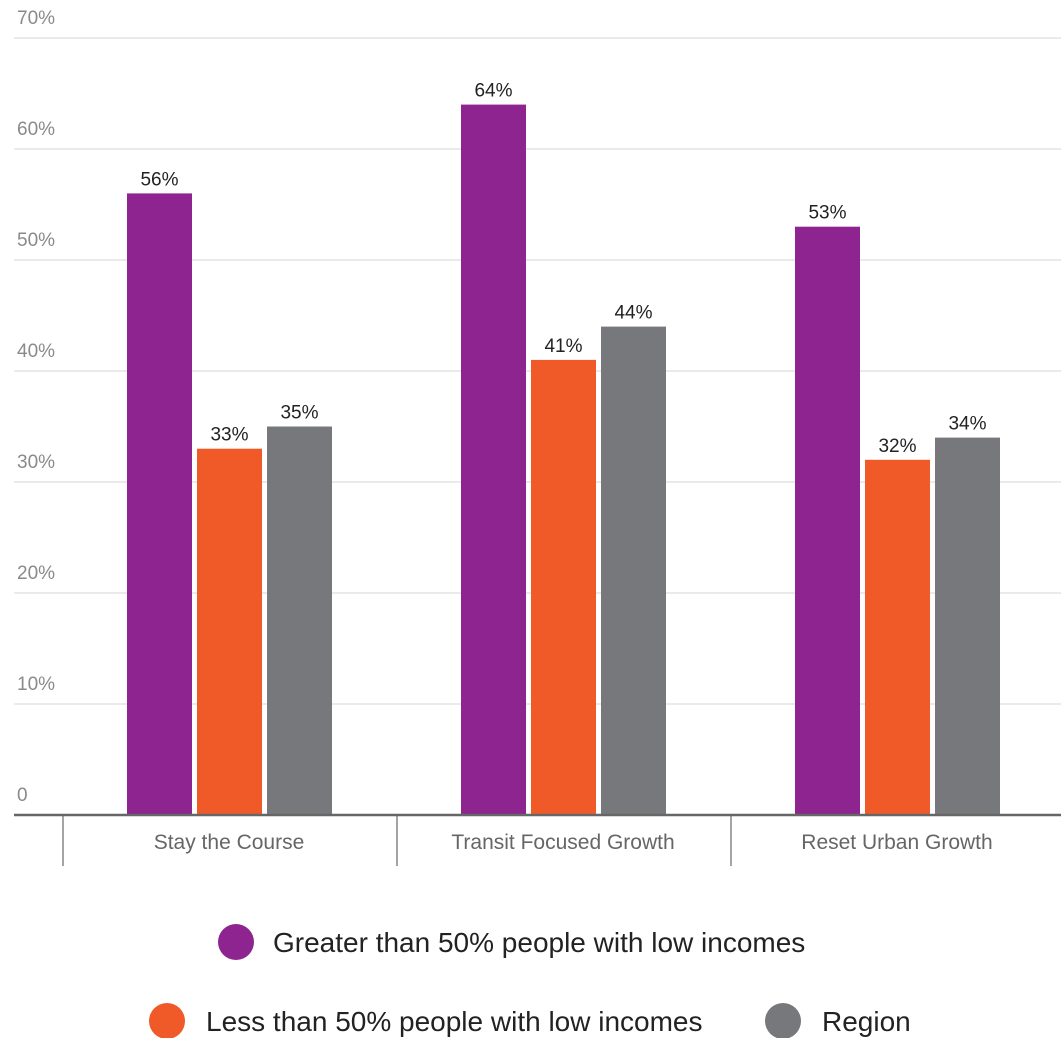 Image resolution: width=1061 pixels, height=1038 pixels. What do you see at coordinates (36, 407) in the screenshot?
I see `y-axis-tick-labels: 0 10% 20% 30% 40% 50% 60% 70%` at bounding box center [36, 407].